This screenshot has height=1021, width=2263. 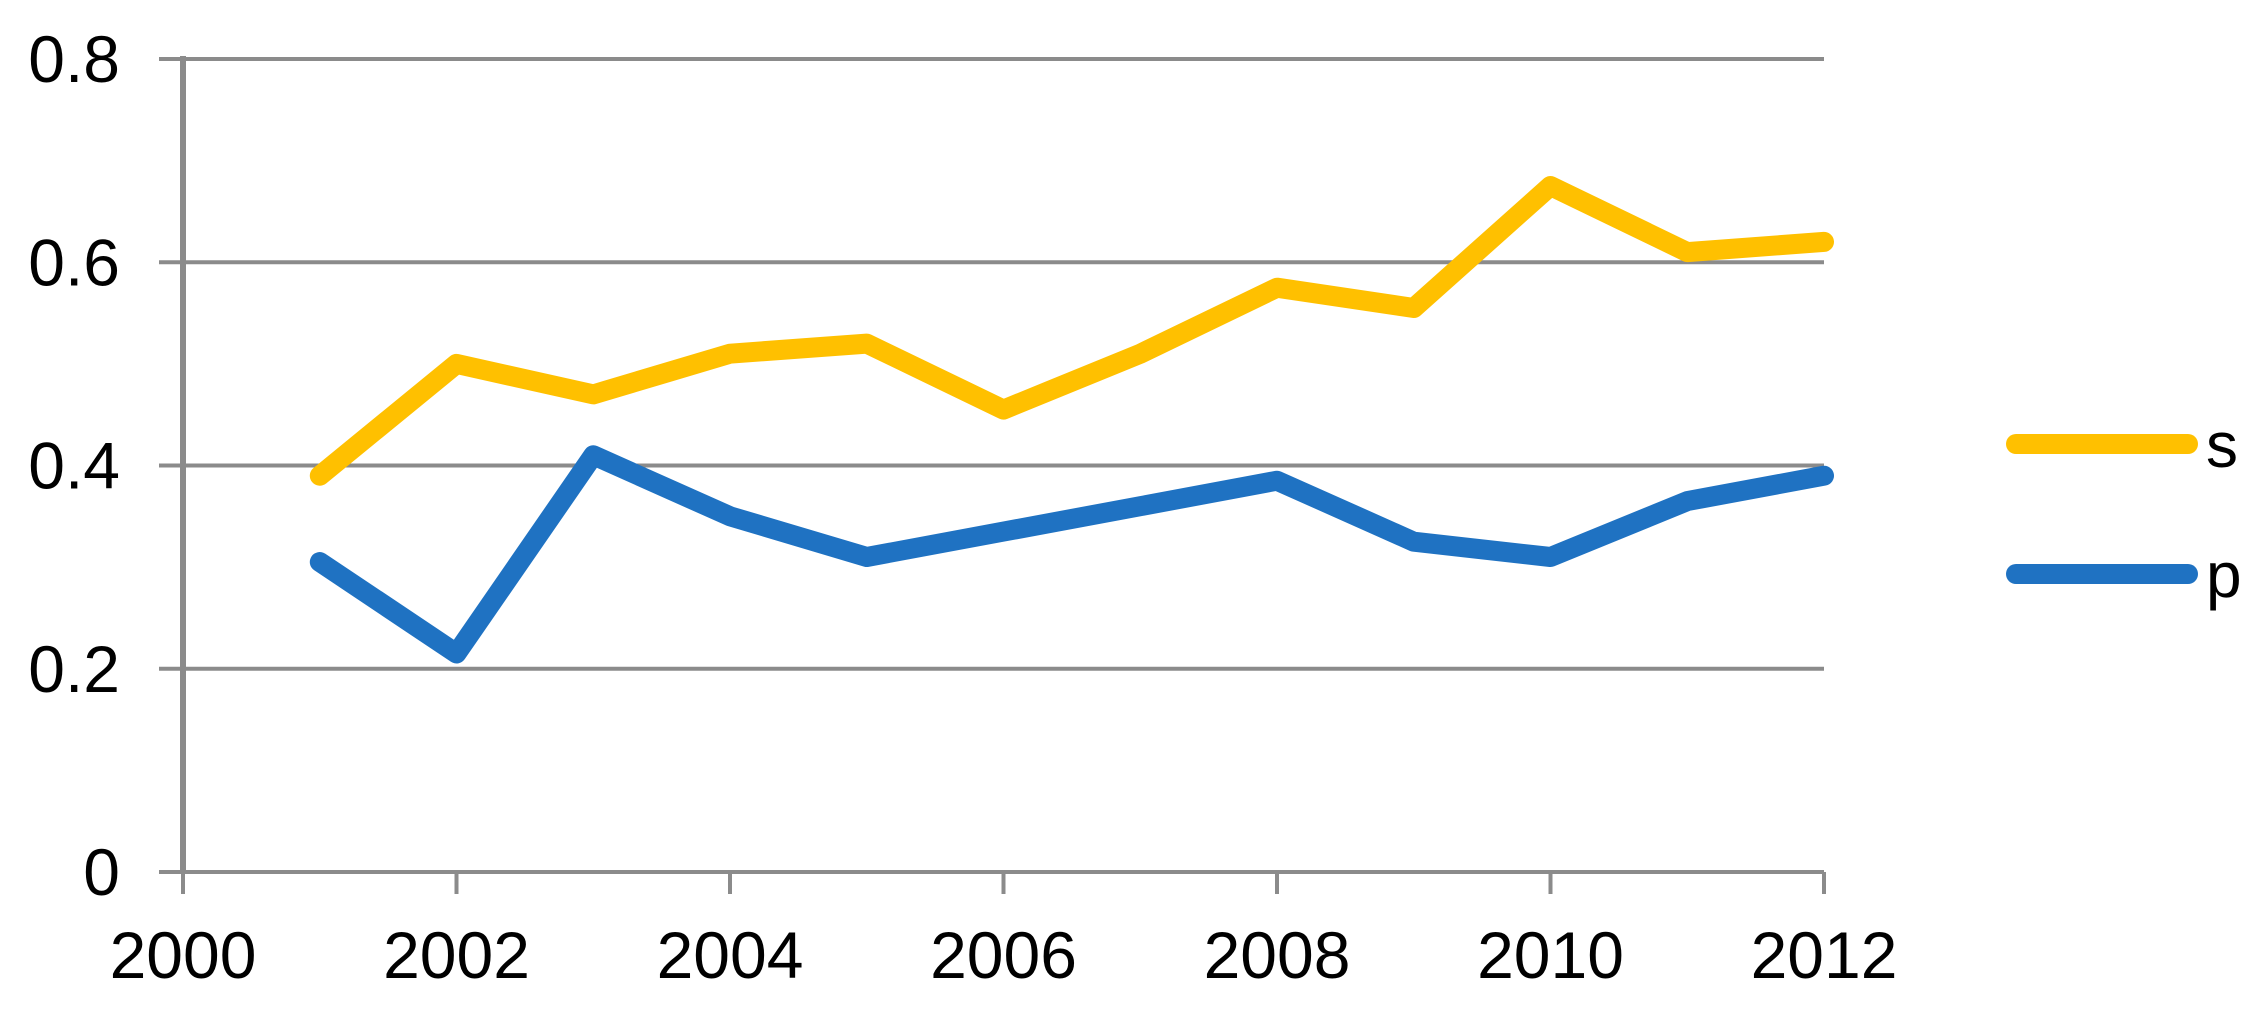 What do you see at coordinates (74, 669) in the screenshot?
I see `y-tick-label: 0.2` at bounding box center [74, 669].